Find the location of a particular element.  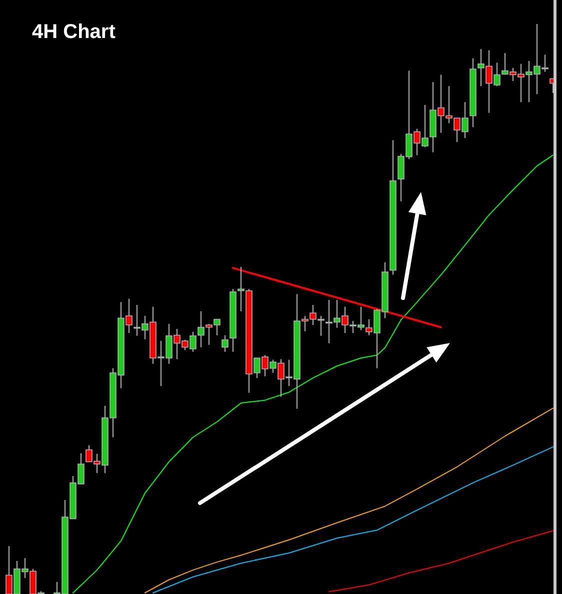

chart-title: 4H Chart is located at coordinates (74, 32).